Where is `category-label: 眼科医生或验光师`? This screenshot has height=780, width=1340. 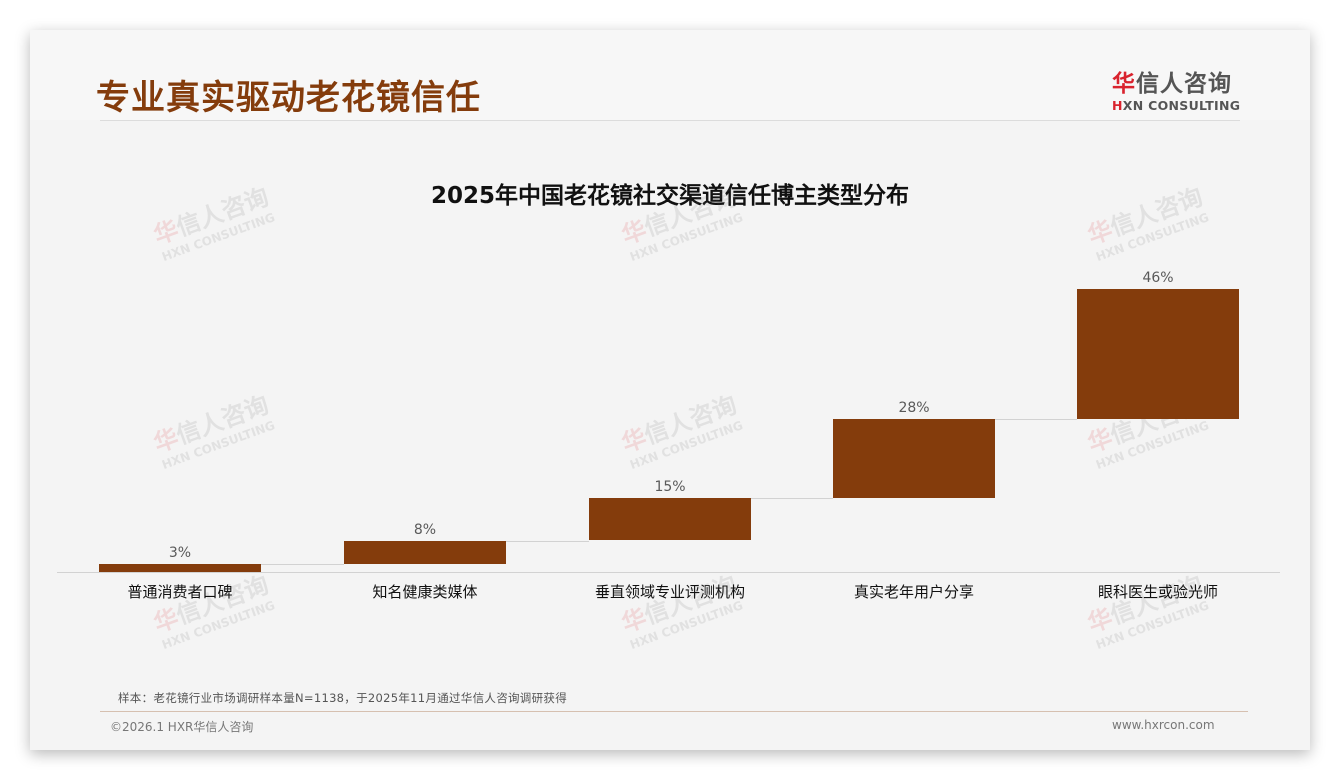 category-label: 眼科医生或验光师 is located at coordinates (1157, 592).